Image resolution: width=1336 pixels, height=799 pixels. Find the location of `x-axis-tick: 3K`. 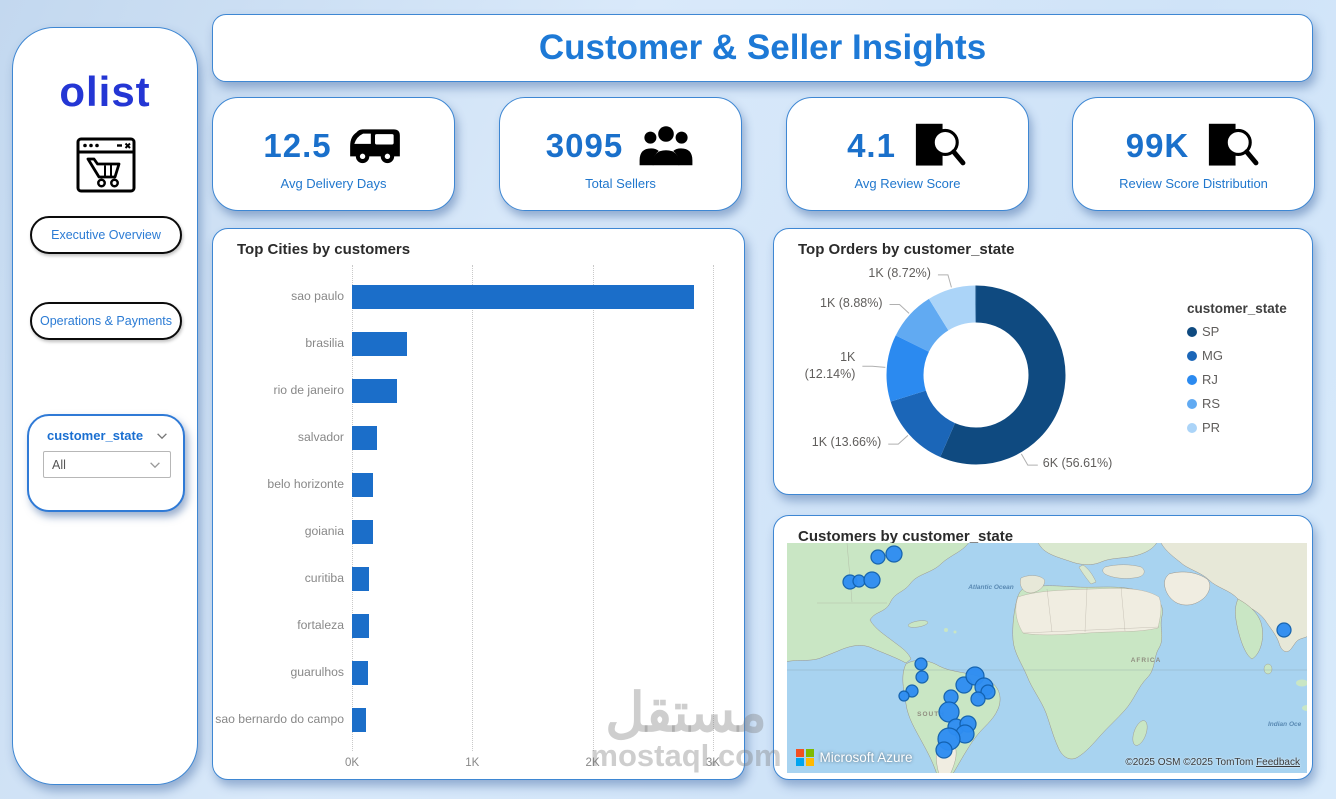

x-axis-tick: 3K is located at coordinates (712, 763).